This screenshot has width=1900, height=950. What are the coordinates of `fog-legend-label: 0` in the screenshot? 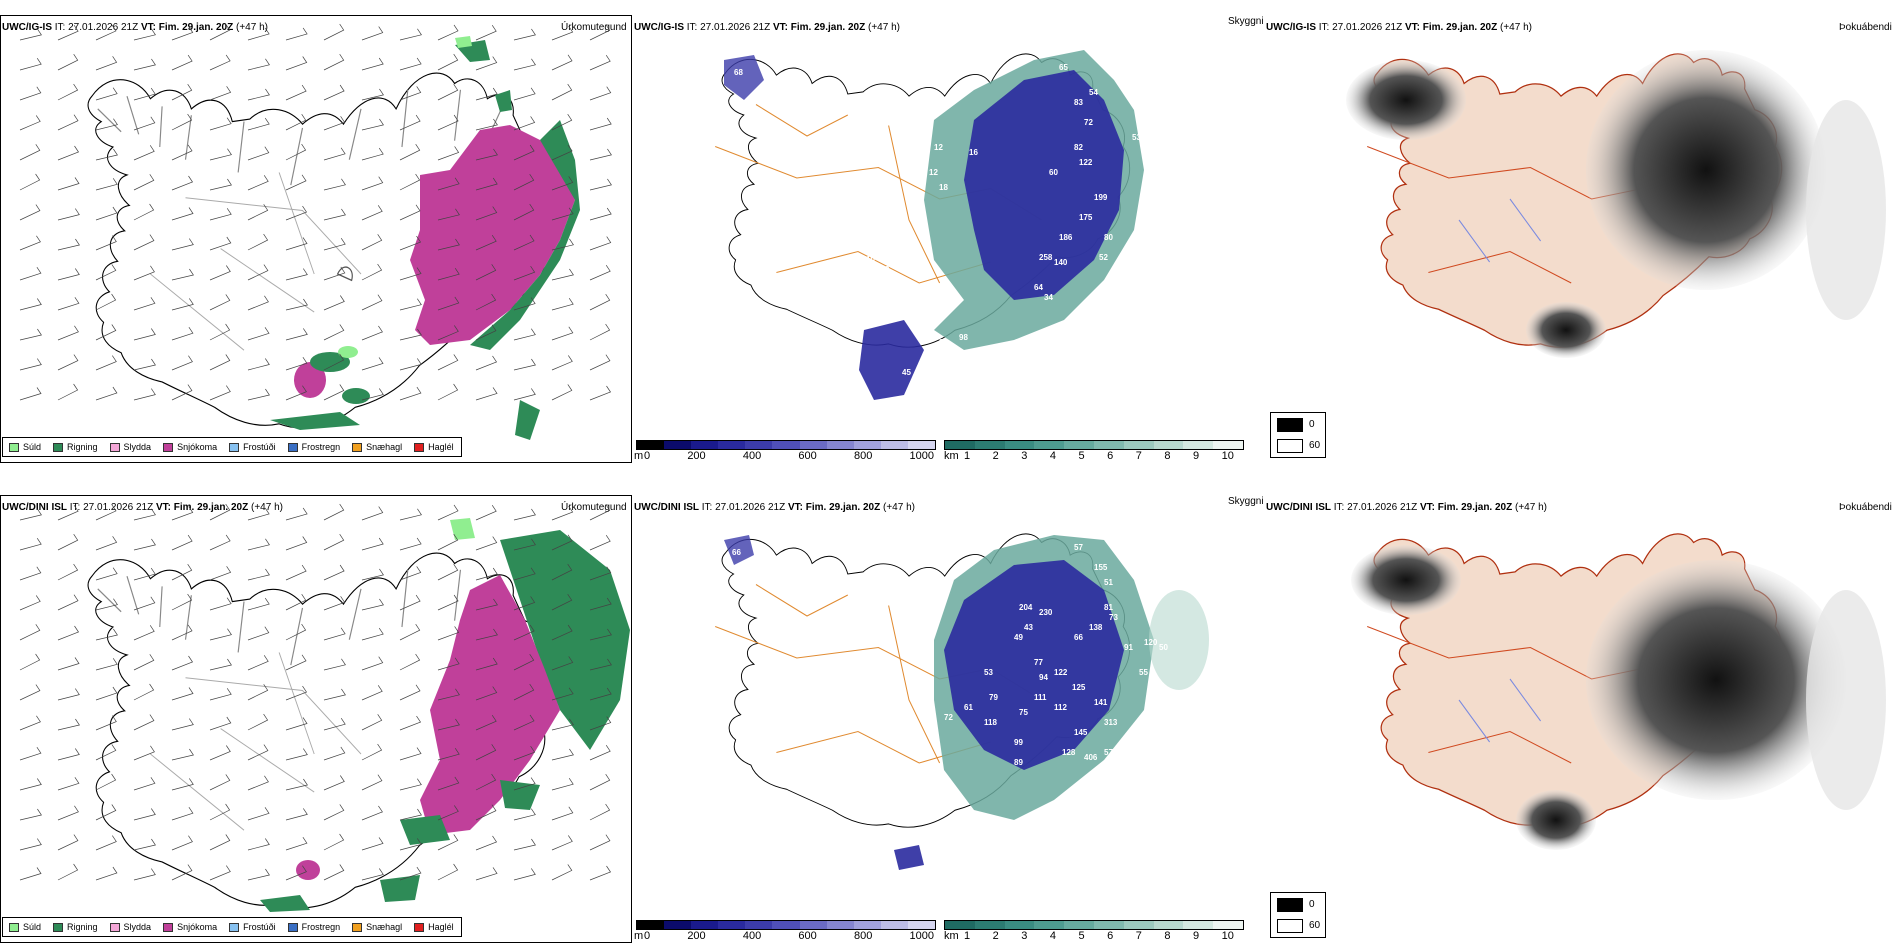 It's located at (1312, 424).